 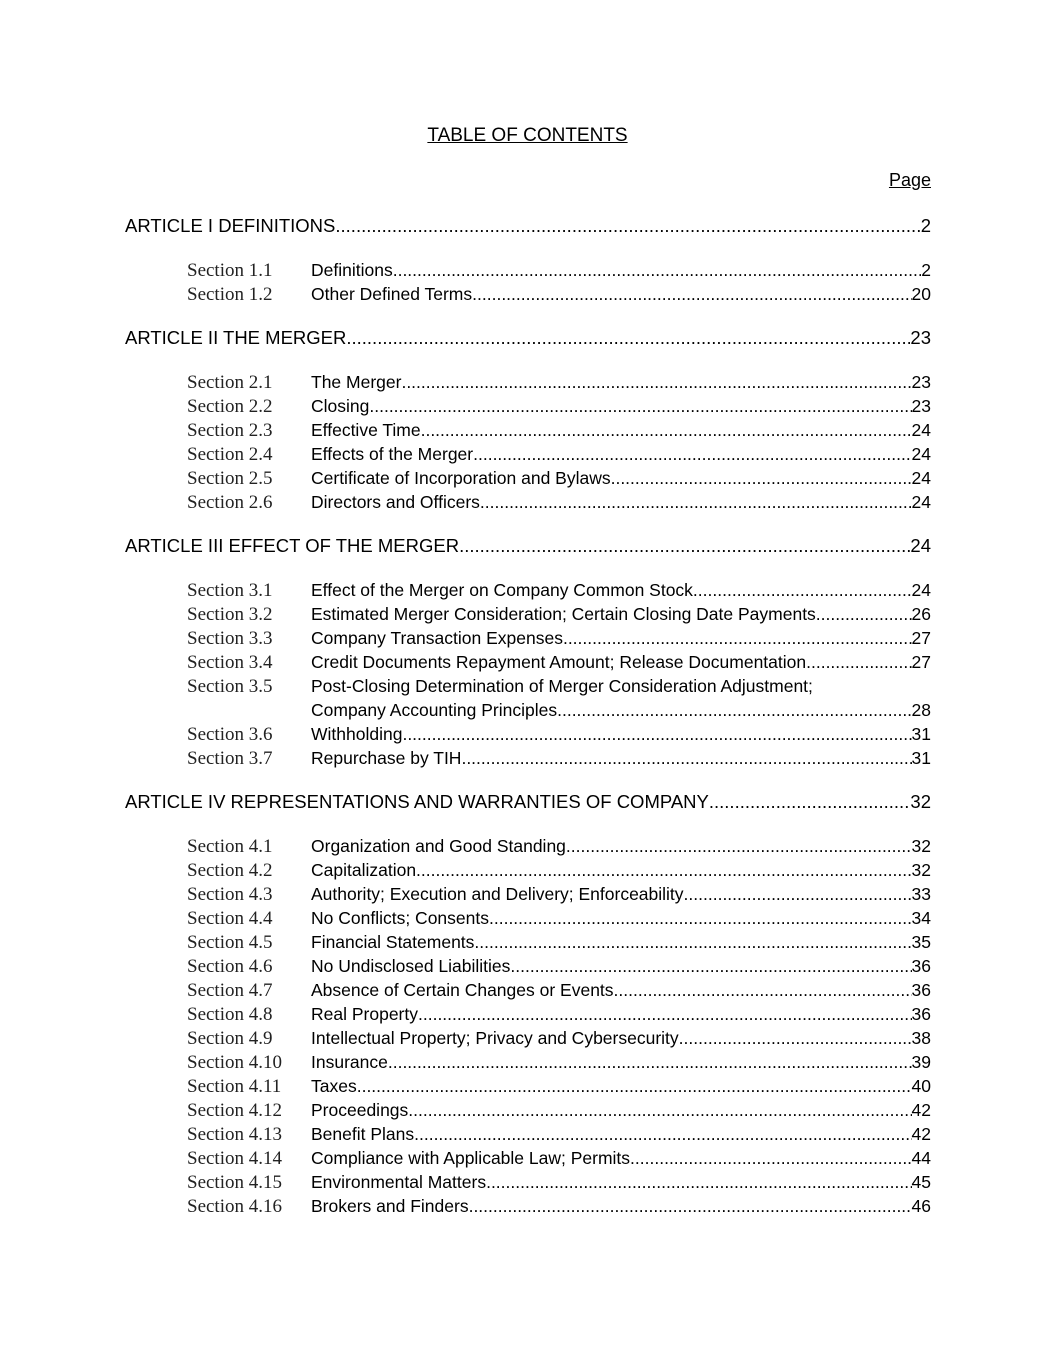 I want to click on section-title: Effects of the Merger, so click(x=392, y=454).